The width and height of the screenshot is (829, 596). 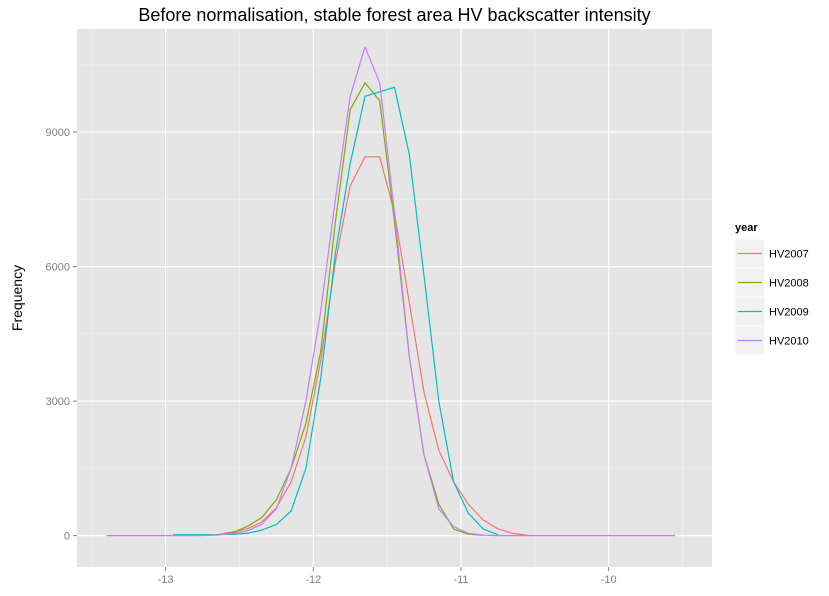 What do you see at coordinates (313, 580) in the screenshot?
I see `x-tick-label: -12` at bounding box center [313, 580].